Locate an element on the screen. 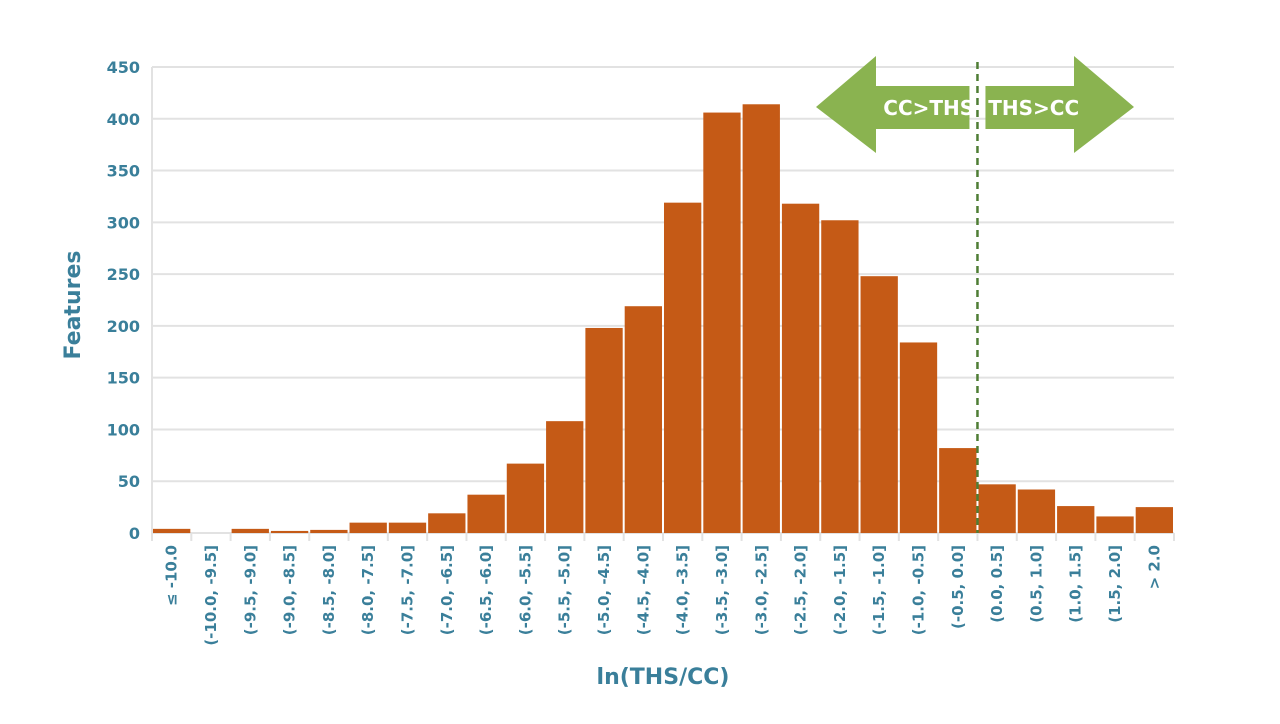 The height and width of the screenshot is (724, 1280). y-tick-label: 400 is located at coordinates (123, 119).